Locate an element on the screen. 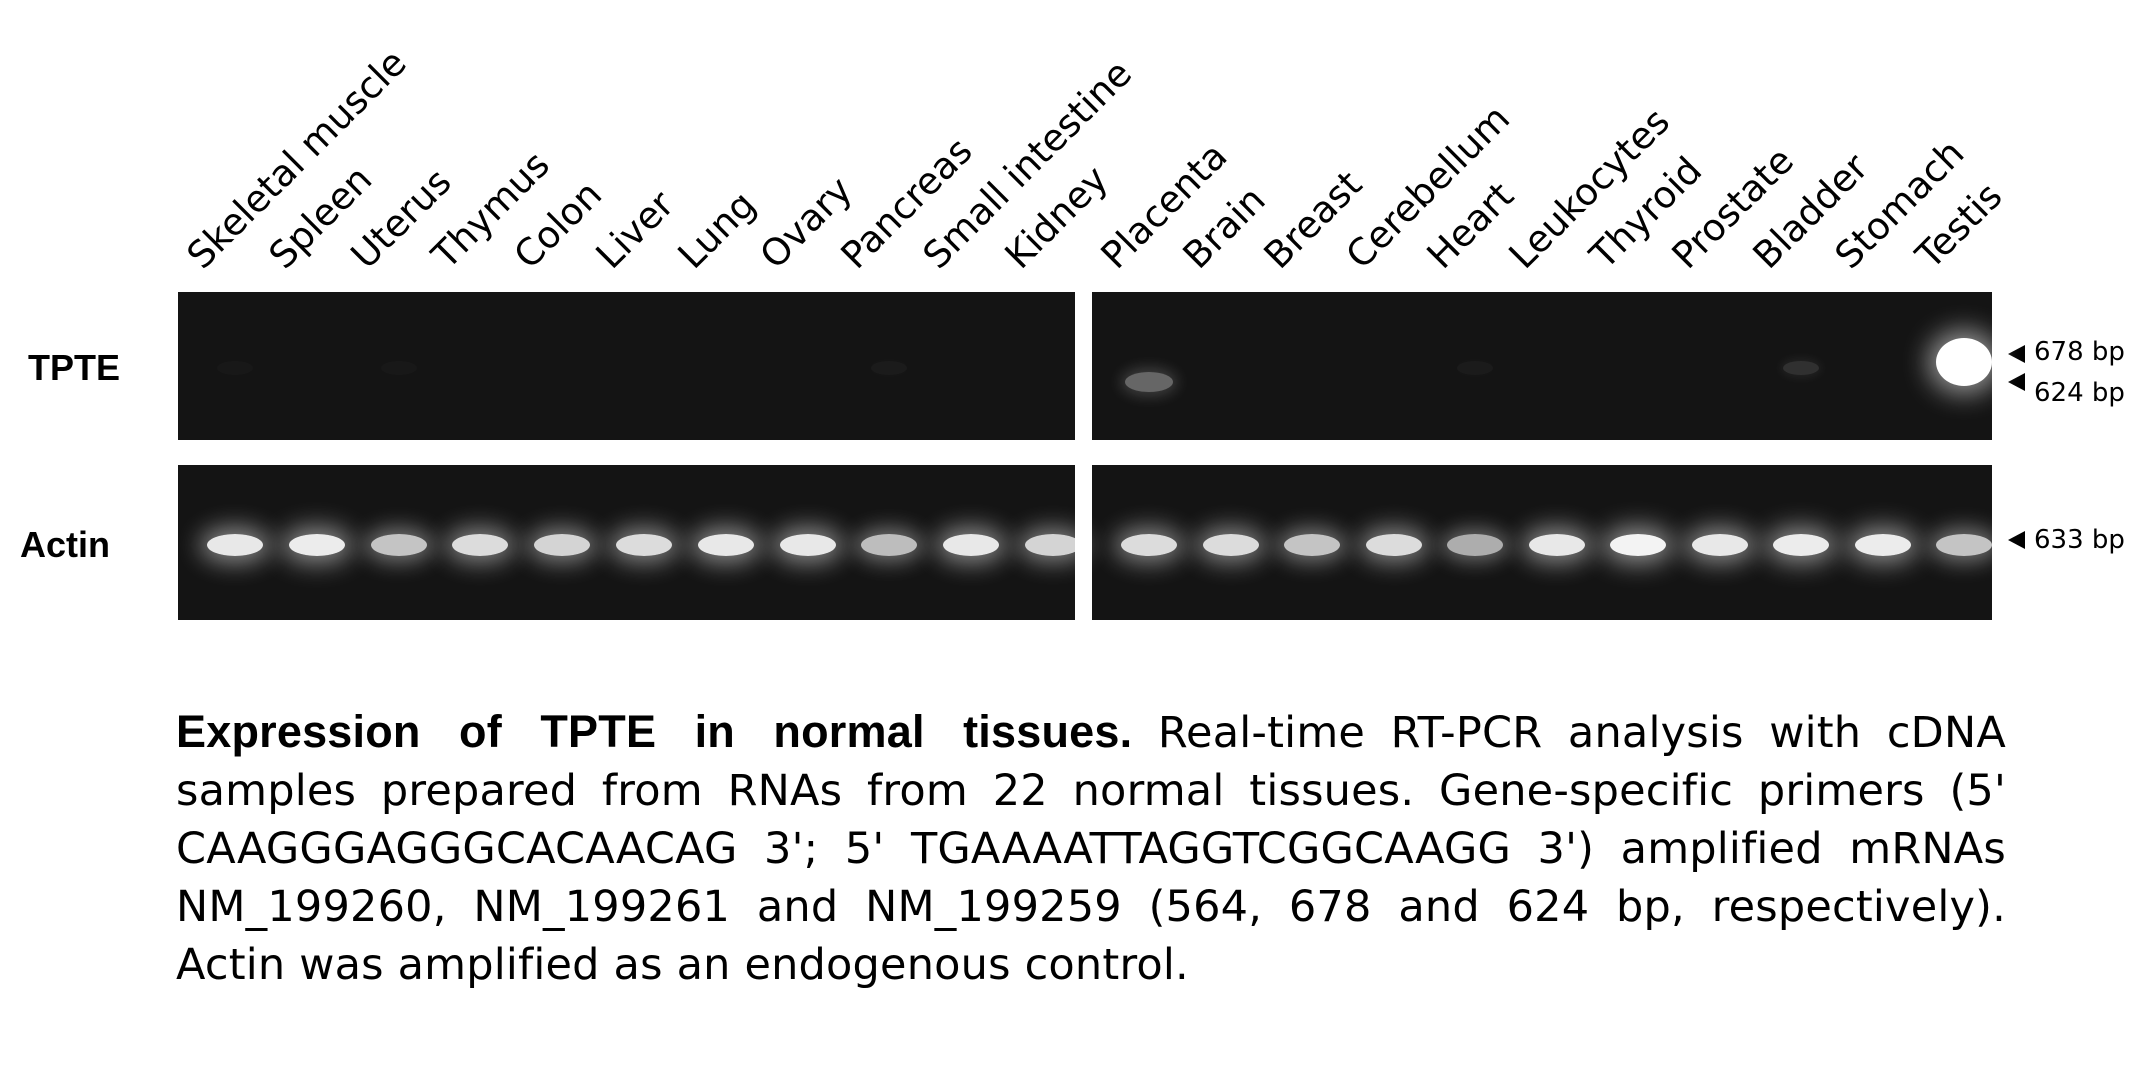 The width and height of the screenshot is (2150, 1075). lane-label: Lung is located at coordinates (716, 230).